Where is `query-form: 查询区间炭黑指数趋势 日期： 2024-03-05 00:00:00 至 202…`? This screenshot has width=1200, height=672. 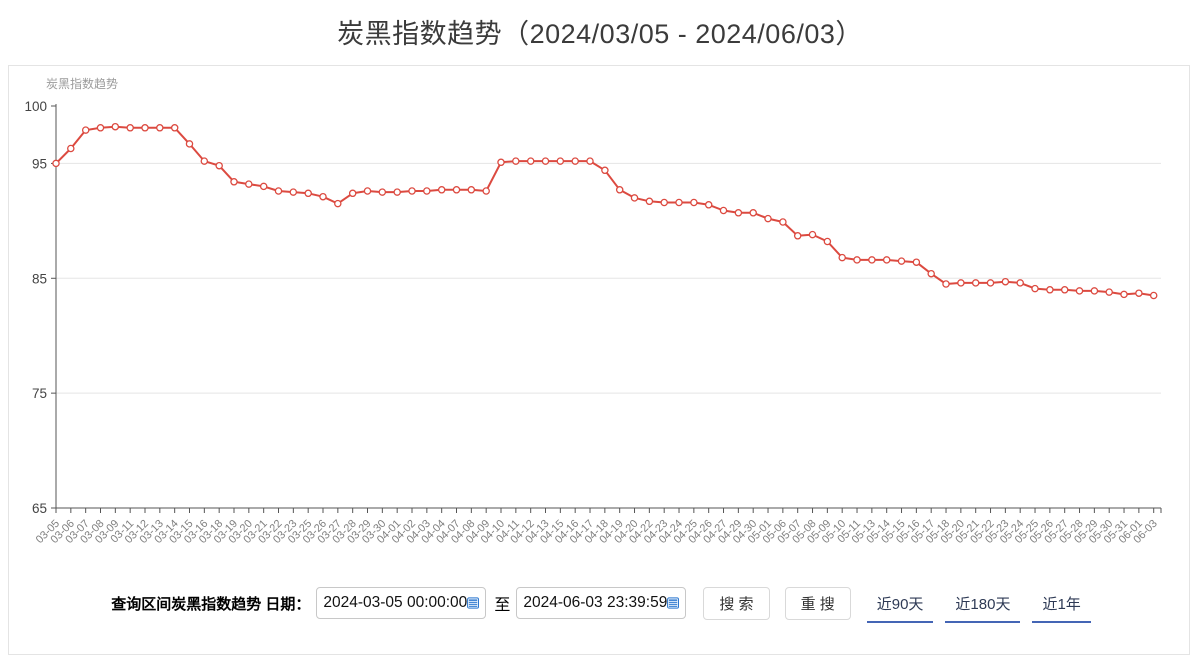 query-form: 查询区间炭黑指数趋势 日期： 2024-03-05 00:00:00 至 202… is located at coordinates (599, 603).